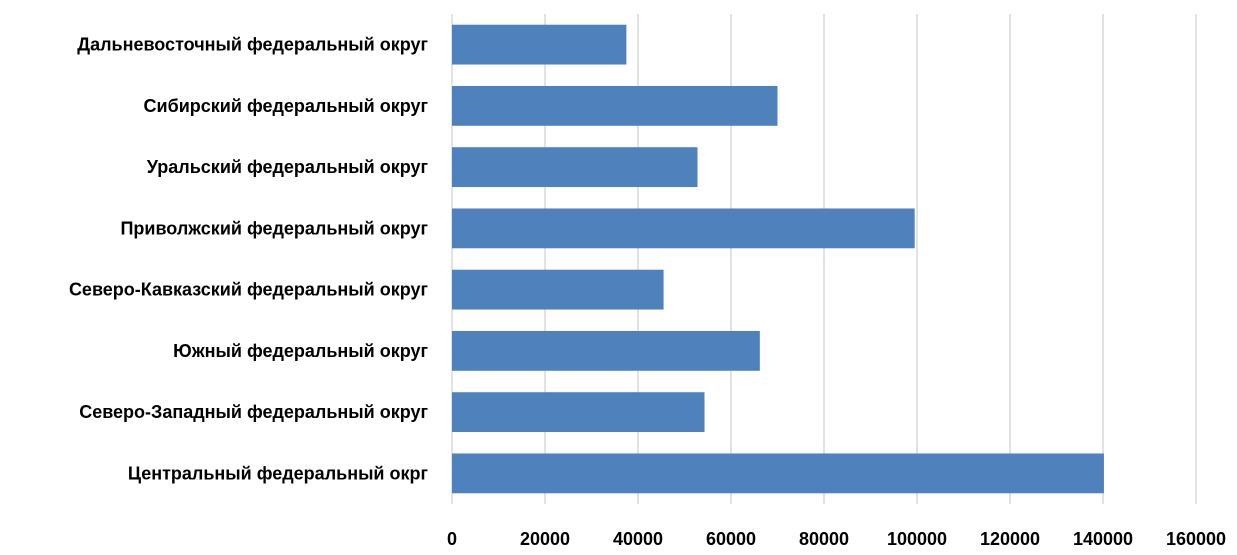 The image size is (1237, 555). Describe the element at coordinates (274, 228) in the screenshot. I see `category-label: Приволжский федеральный округ` at that location.